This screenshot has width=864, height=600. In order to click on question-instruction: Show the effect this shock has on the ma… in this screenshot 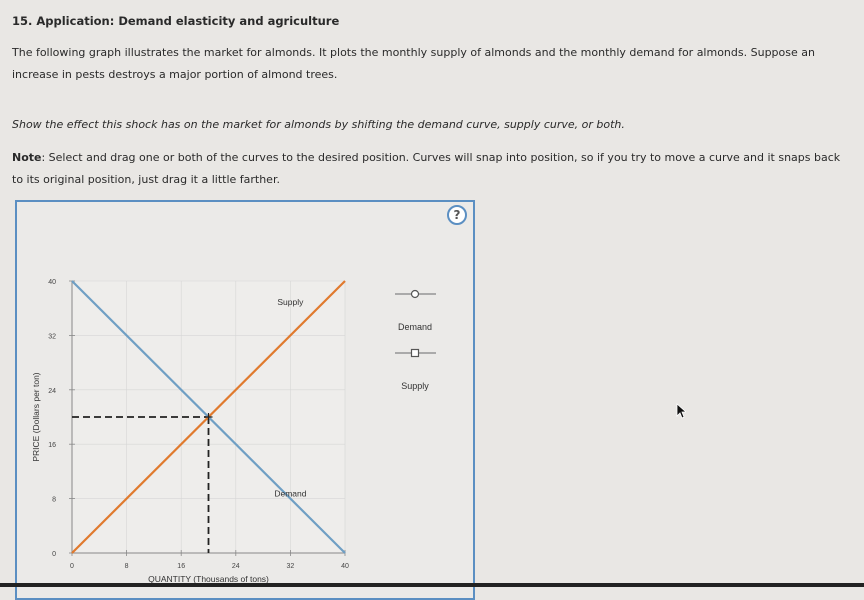, I will do `click(318, 124)`.